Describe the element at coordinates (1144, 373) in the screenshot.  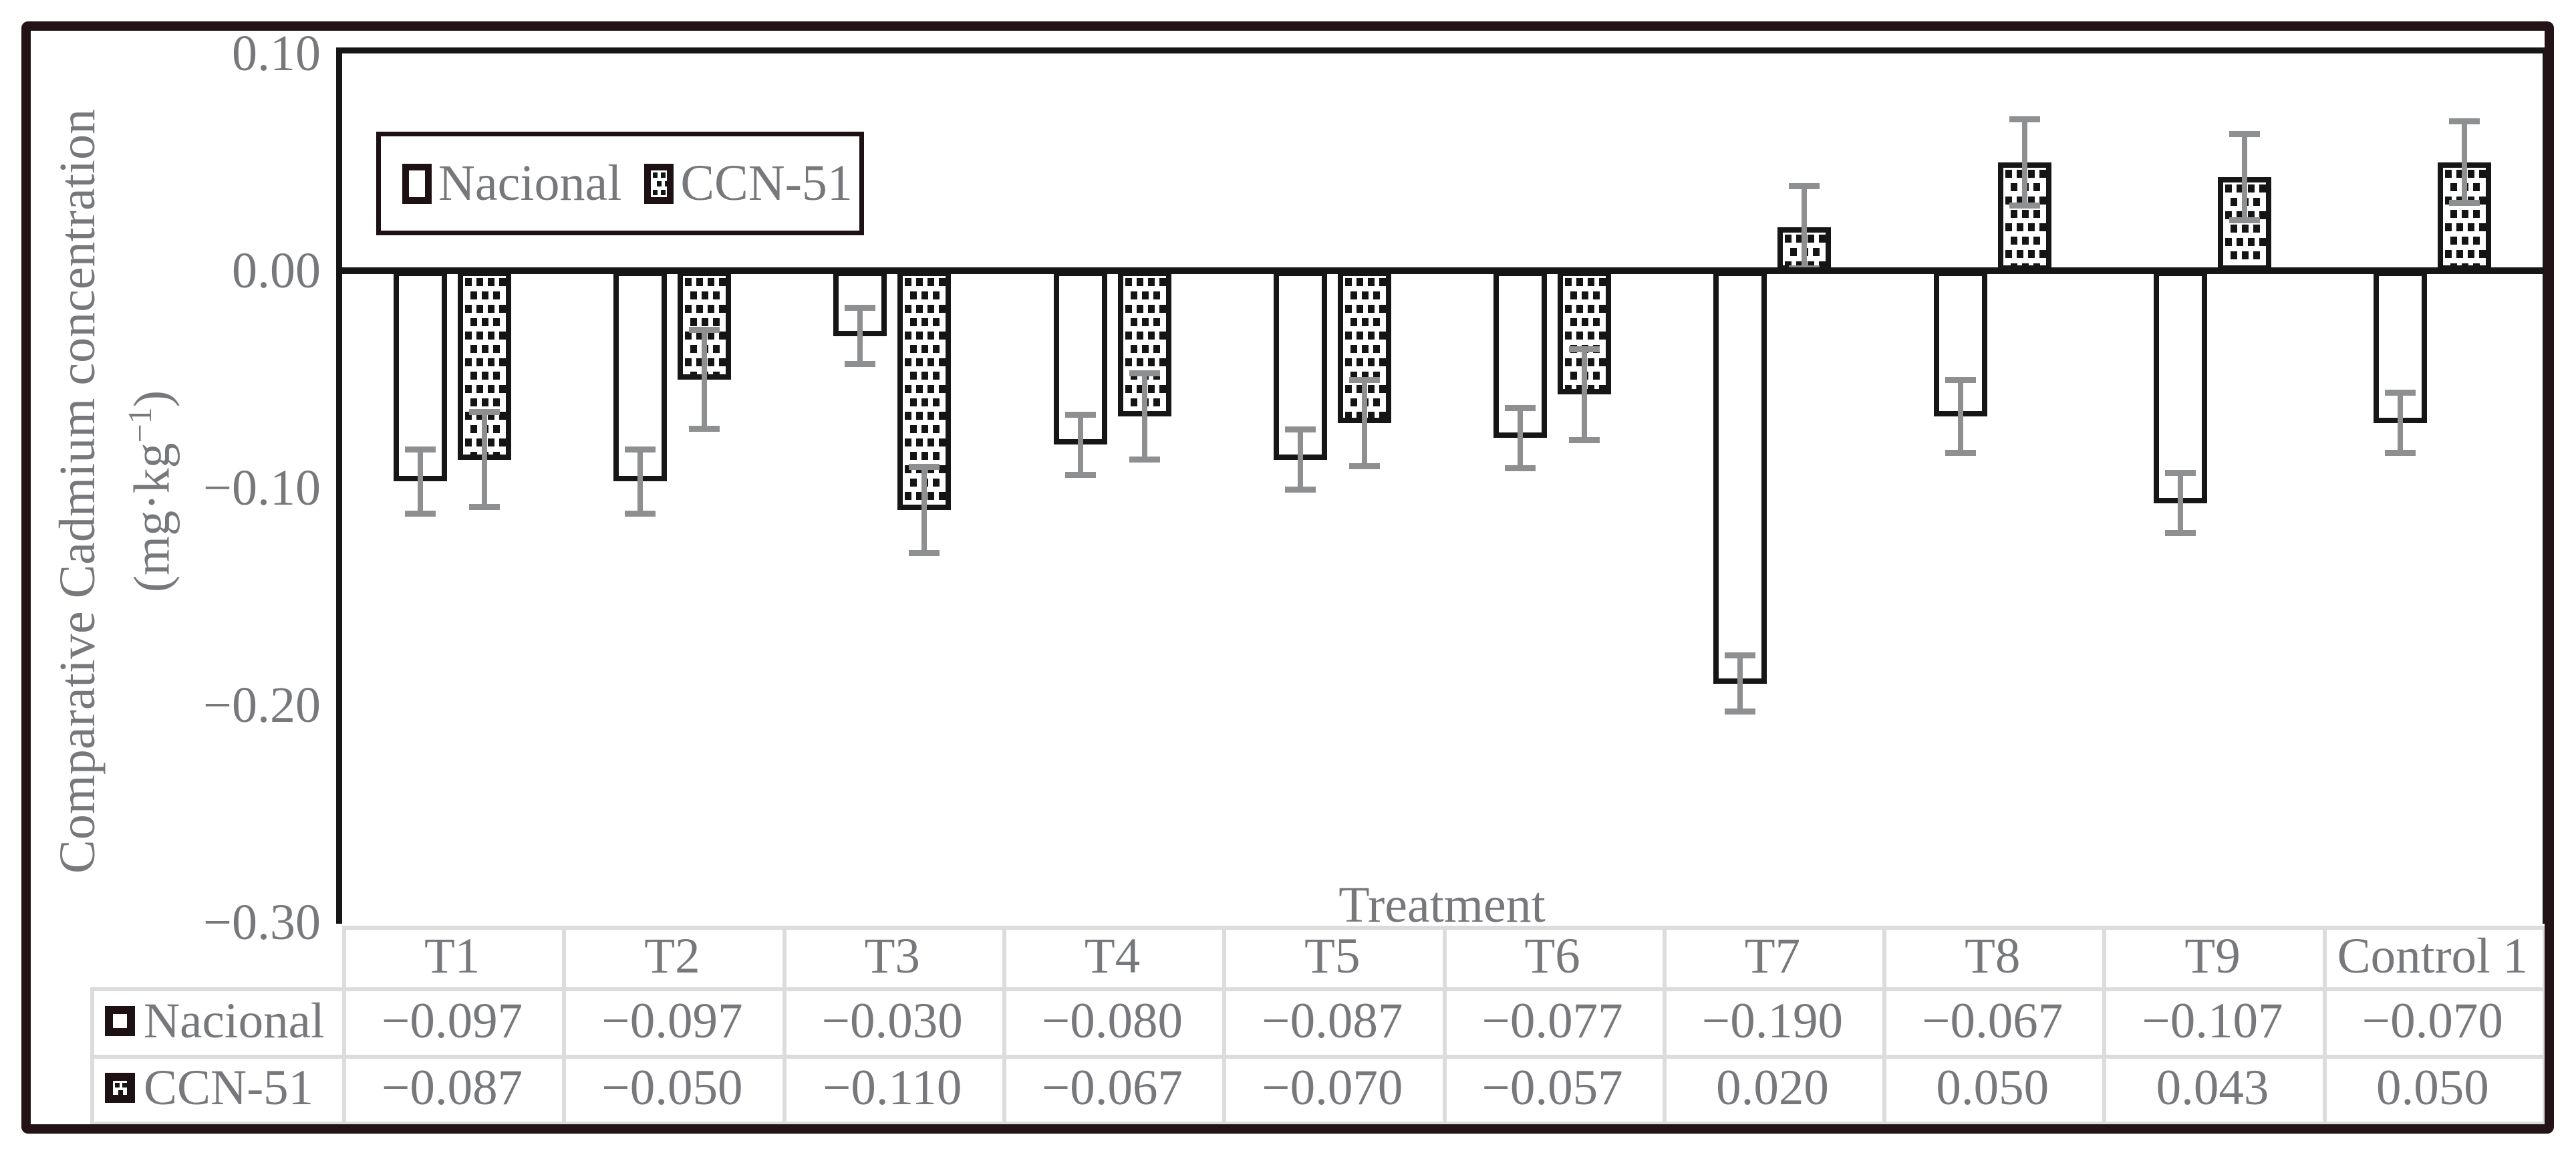
I see `error-bar-ccn-51-T4-cap-top` at that location.